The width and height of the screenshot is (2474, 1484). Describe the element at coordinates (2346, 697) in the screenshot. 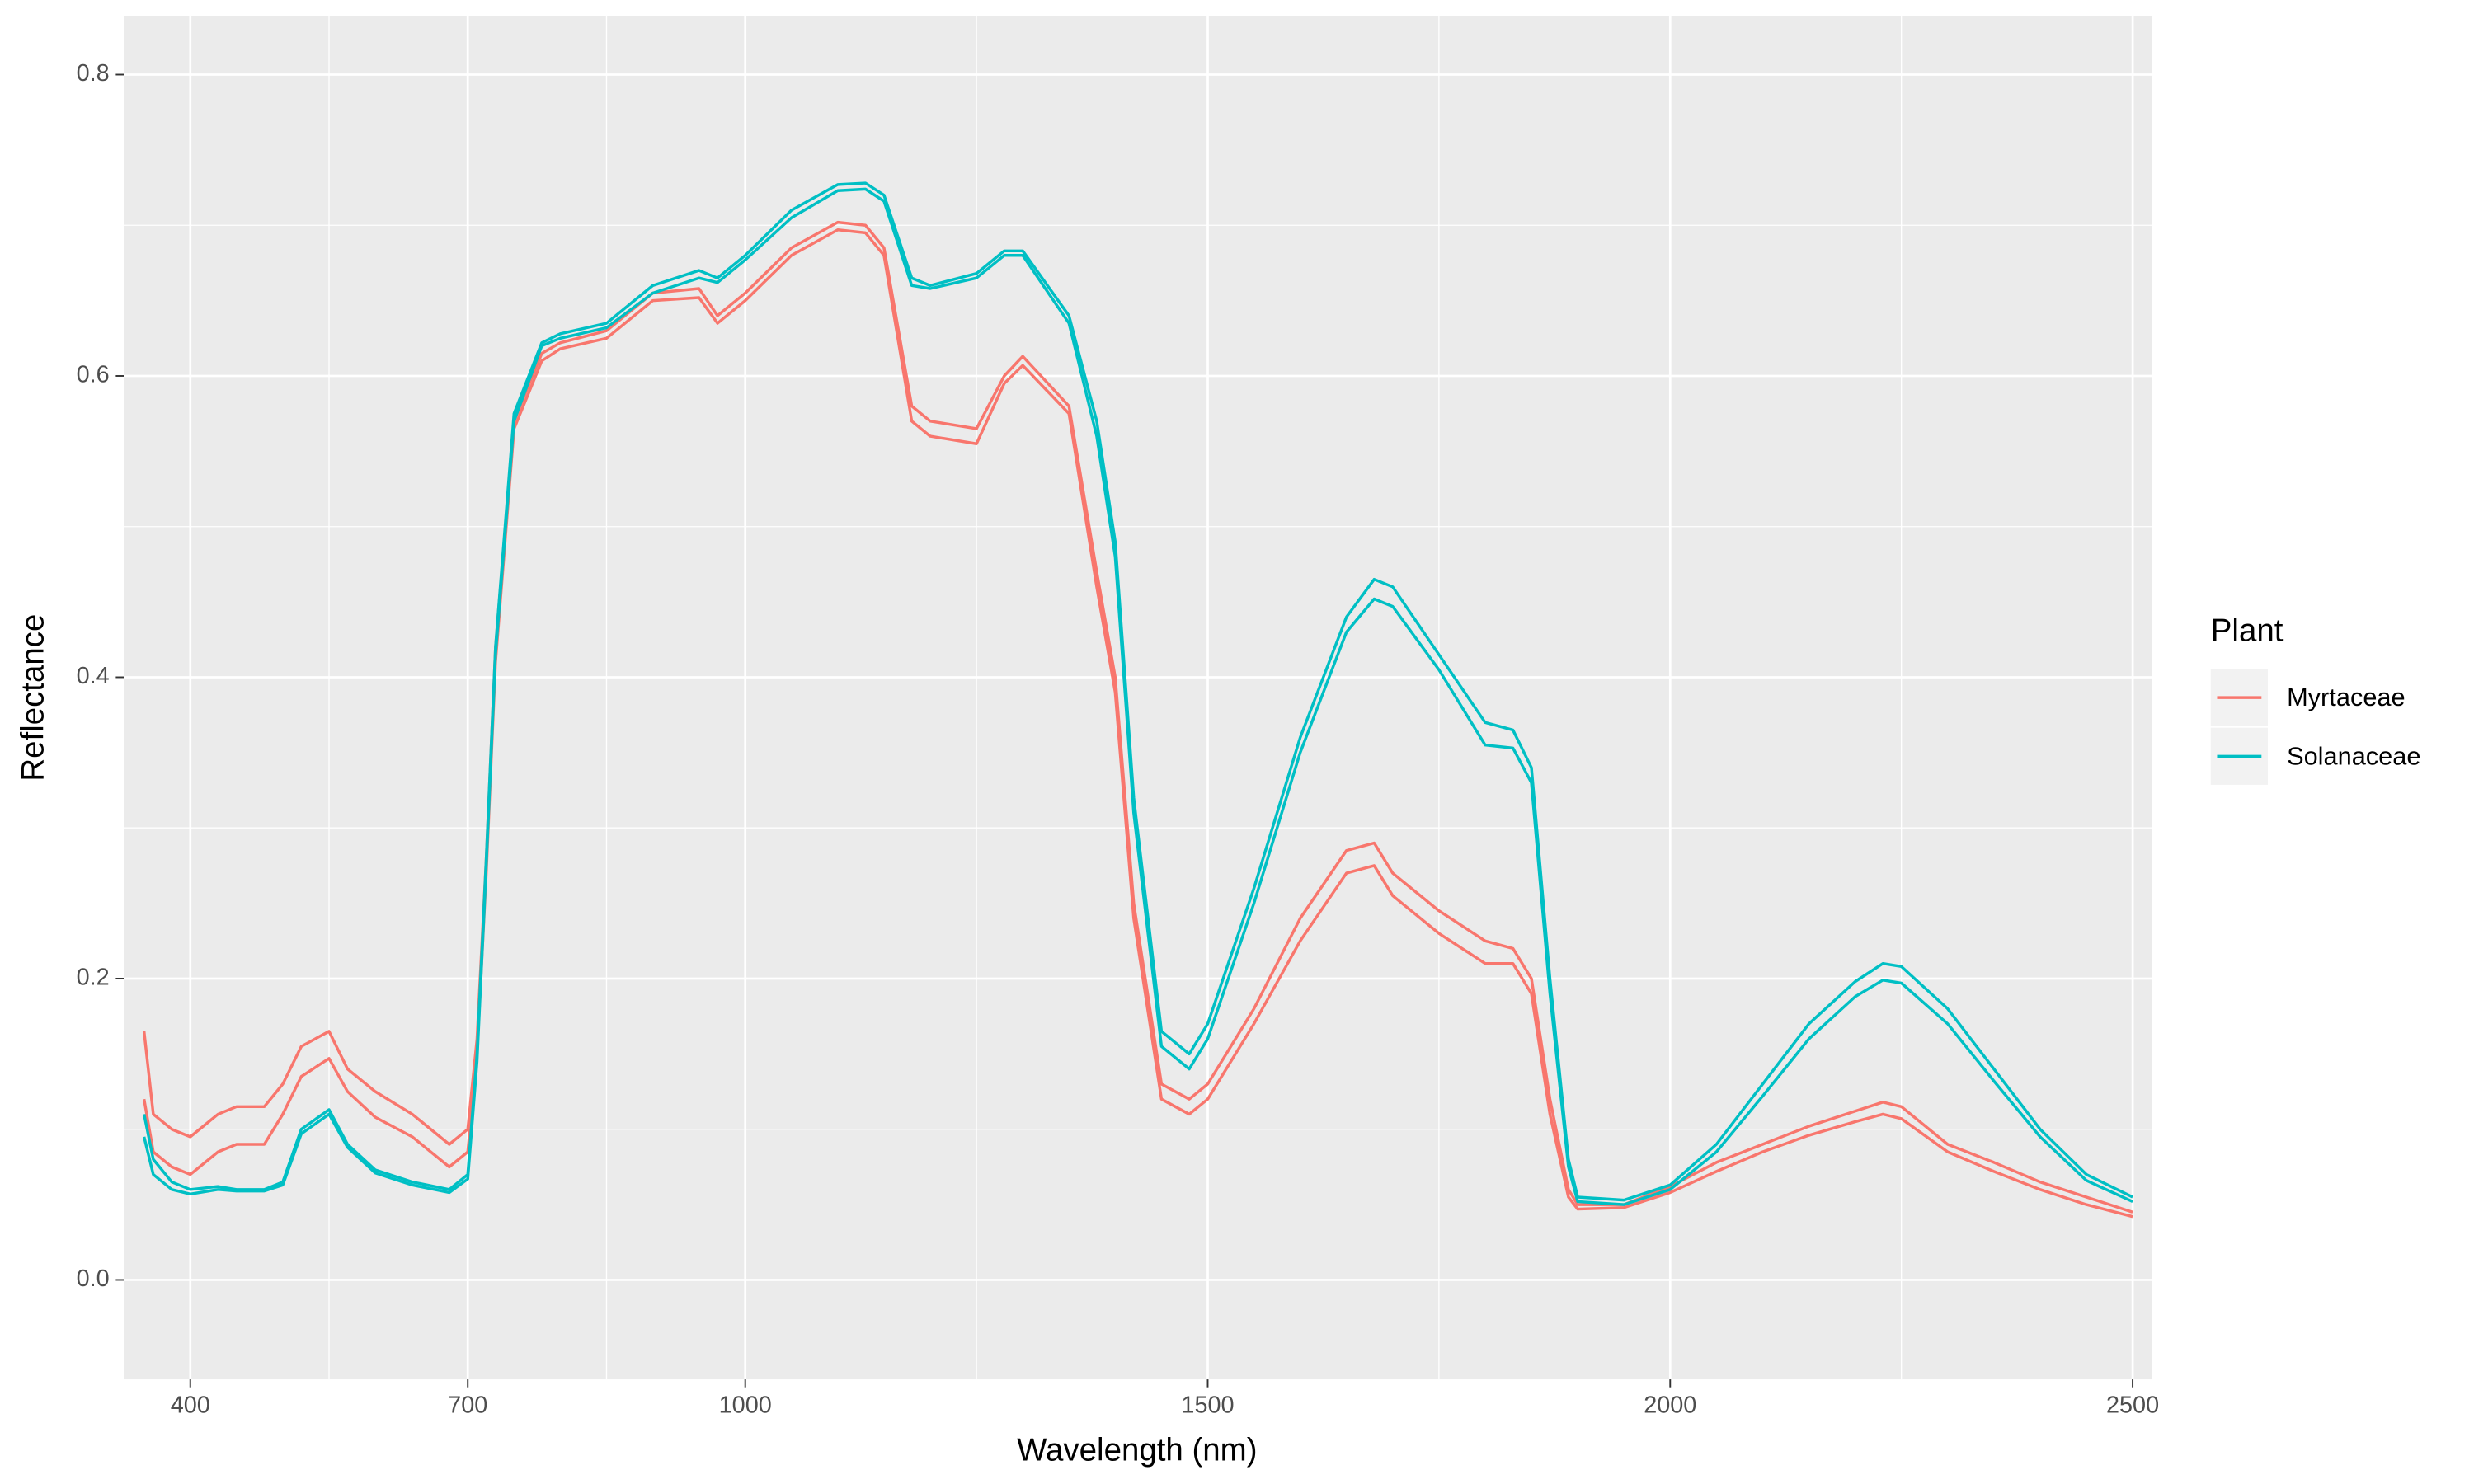

I see `legend-label: Myrtaceae` at that location.